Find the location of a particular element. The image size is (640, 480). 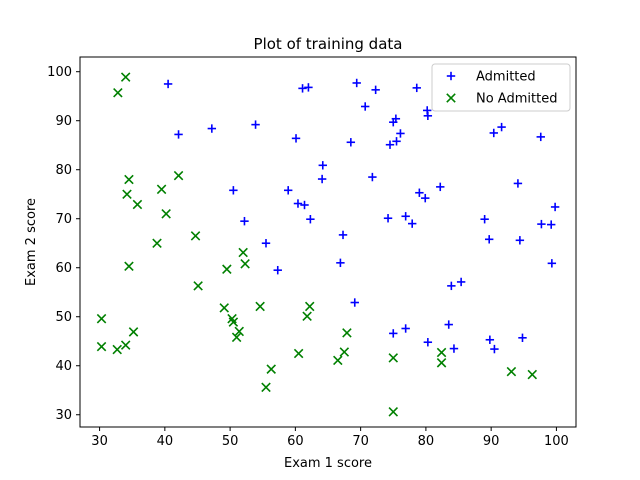

x-tick-label: 90 is located at coordinates (491, 441).